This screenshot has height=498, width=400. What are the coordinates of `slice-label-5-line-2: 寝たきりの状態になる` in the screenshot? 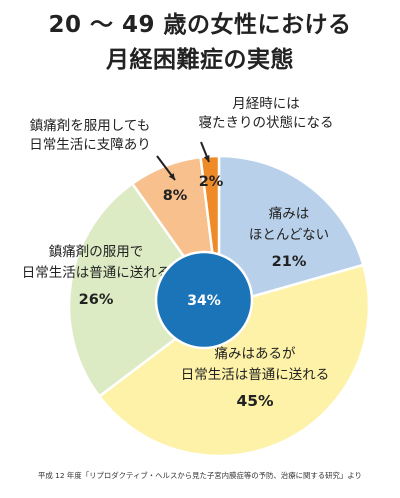 It's located at (266, 122).